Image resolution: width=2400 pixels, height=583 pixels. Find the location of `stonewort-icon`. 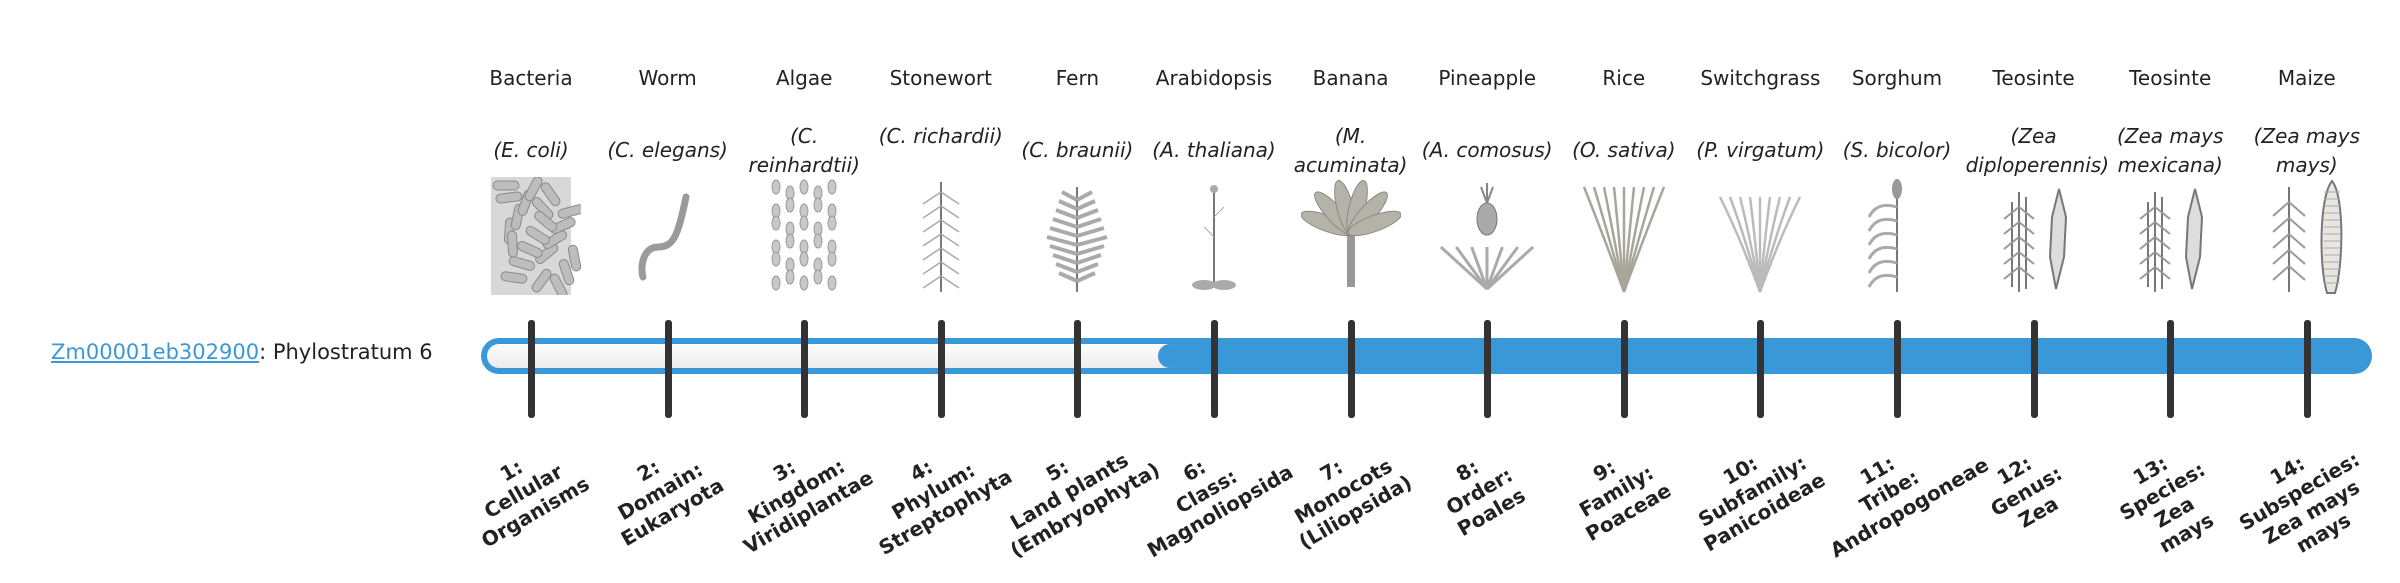

stonewort-icon is located at coordinates (941, 237).